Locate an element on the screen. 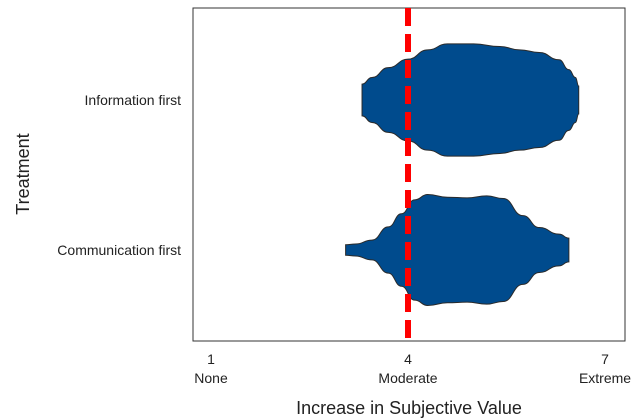 This screenshot has height=420, width=644. x-axis-title: Increase in Subjective Value is located at coordinates (409, 408).